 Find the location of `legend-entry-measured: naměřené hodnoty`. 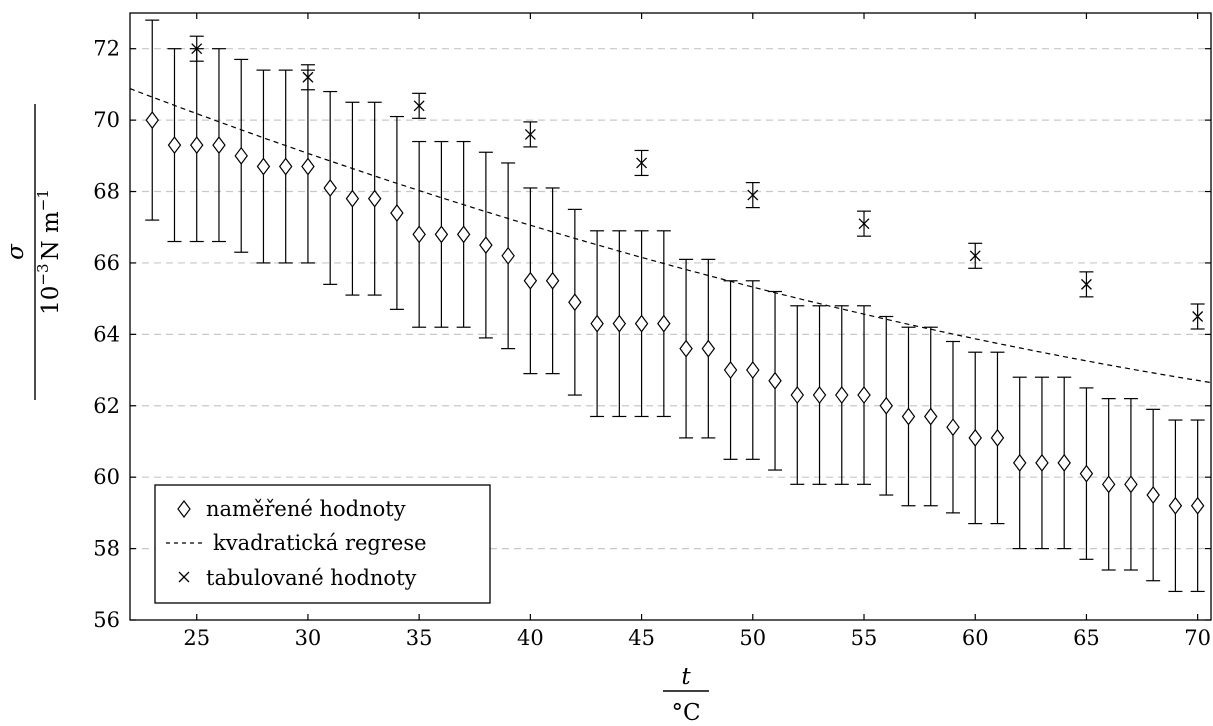

legend-entry-measured: naměřené hodnoty is located at coordinates (291, 509).